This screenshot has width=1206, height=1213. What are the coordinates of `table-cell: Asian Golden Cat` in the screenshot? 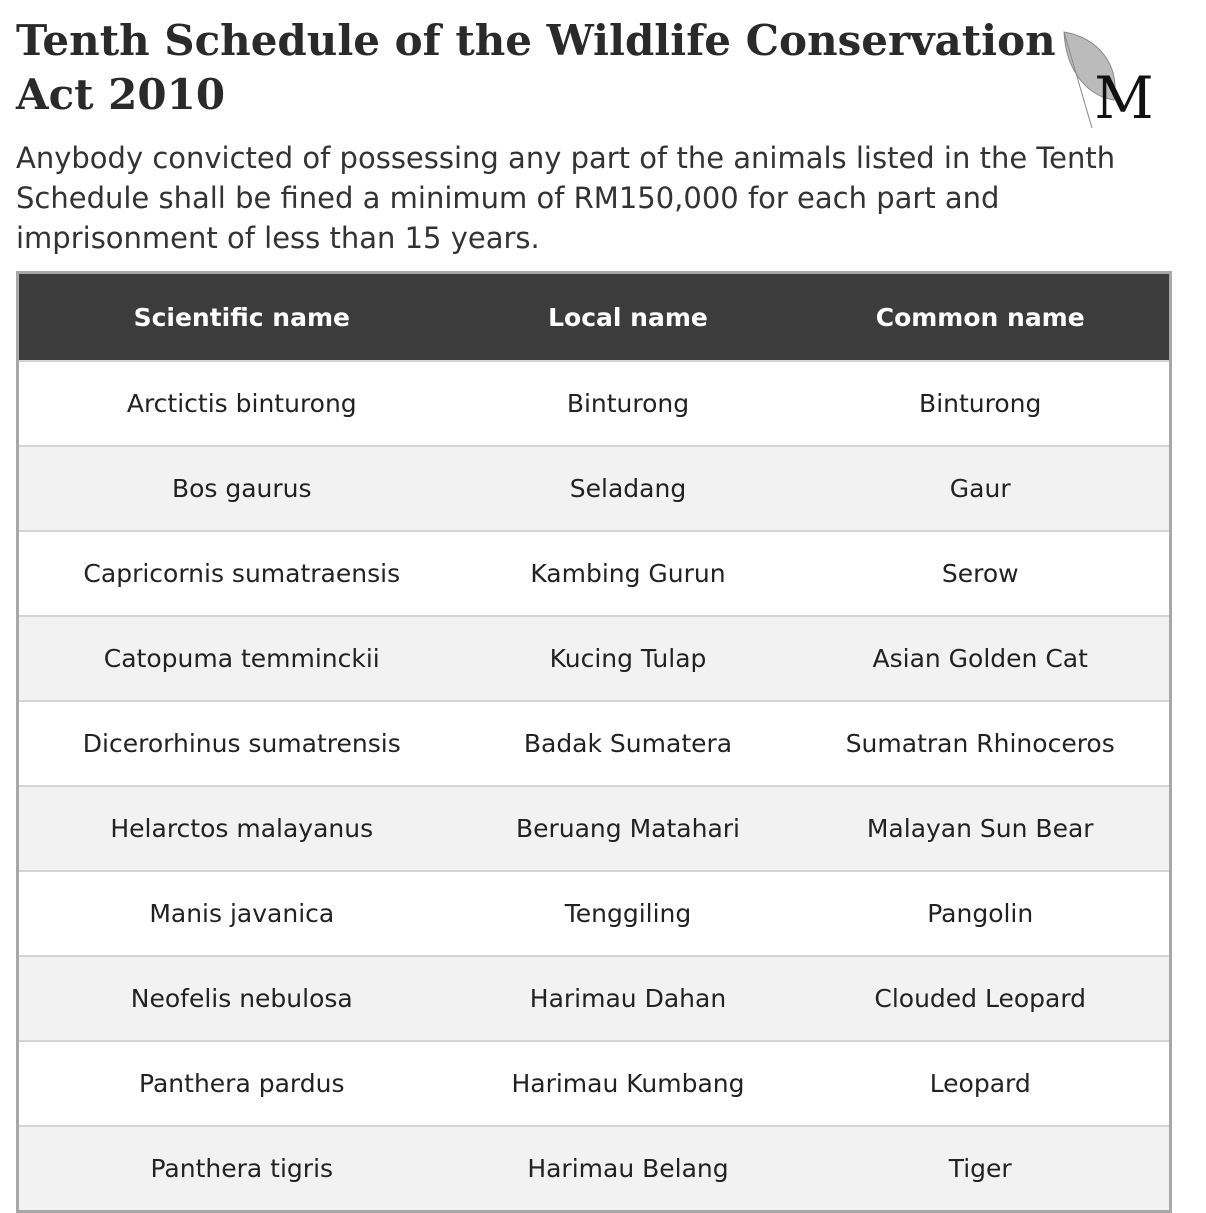 It's located at (981, 658).